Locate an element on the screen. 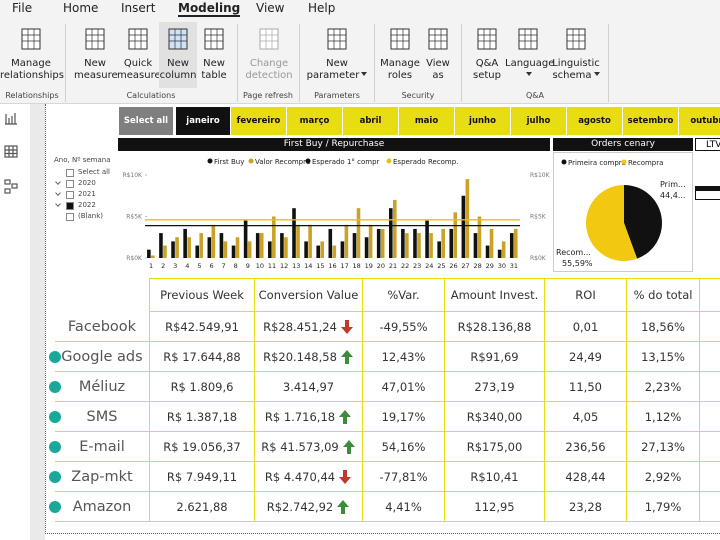 This screenshot has height=540, width=720. year-item: Select all is located at coordinates (94, 172).